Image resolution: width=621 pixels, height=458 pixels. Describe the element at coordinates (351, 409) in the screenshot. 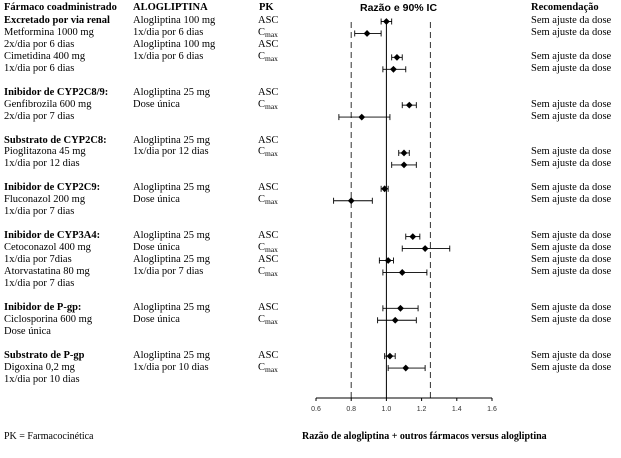

I see `x-tick-label: 0.8` at that location.